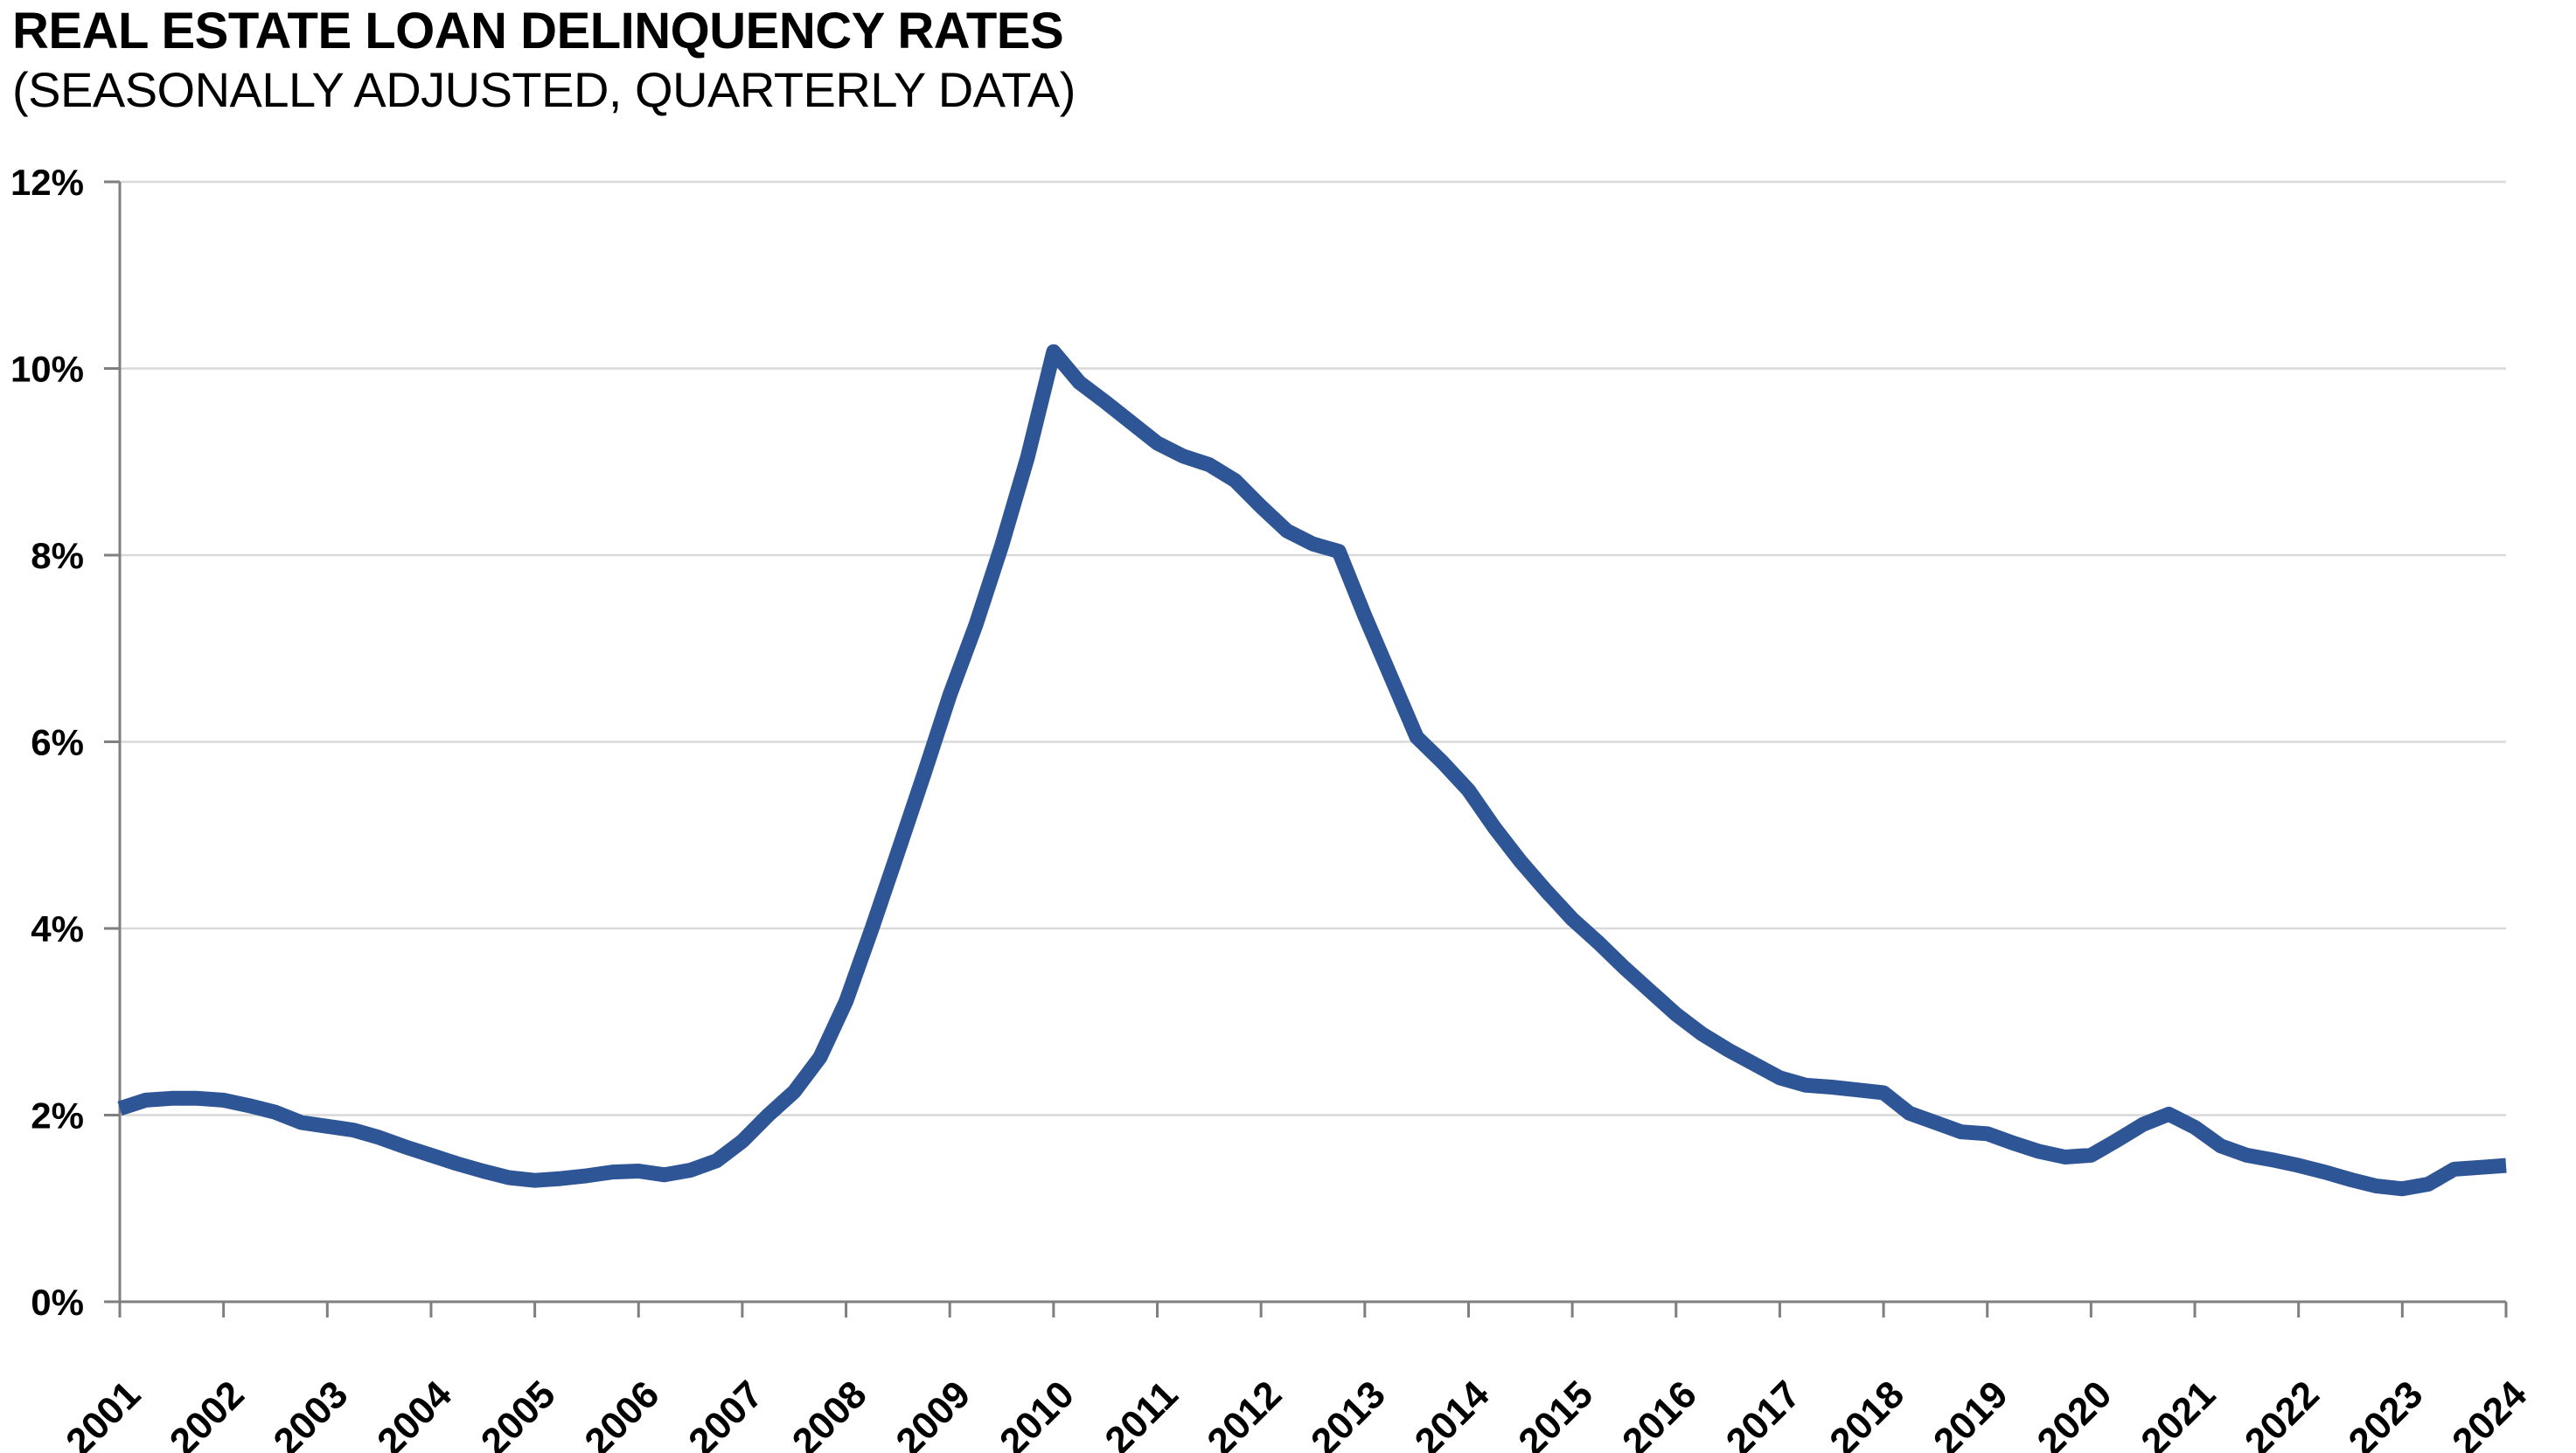  What do you see at coordinates (112, 742) in the screenshot?
I see `y-axis-ticks-group` at bounding box center [112, 742].